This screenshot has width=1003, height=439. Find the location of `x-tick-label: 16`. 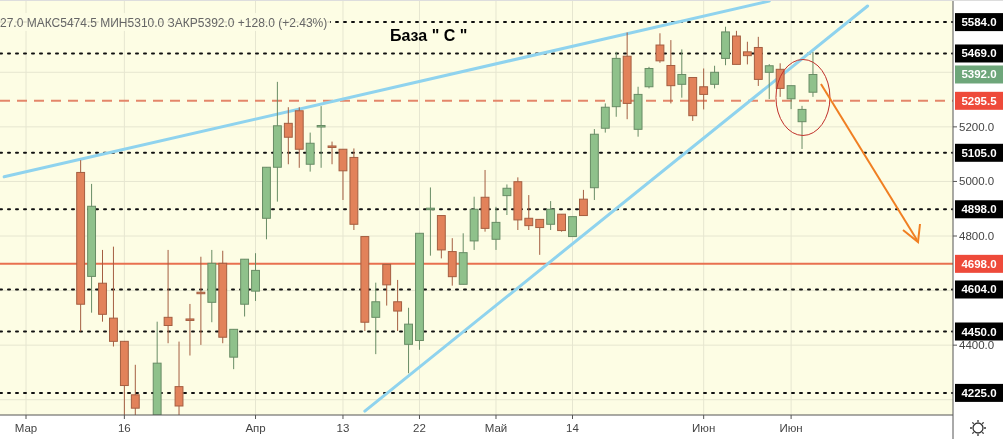

x-tick-label: 16 is located at coordinates (124, 428).